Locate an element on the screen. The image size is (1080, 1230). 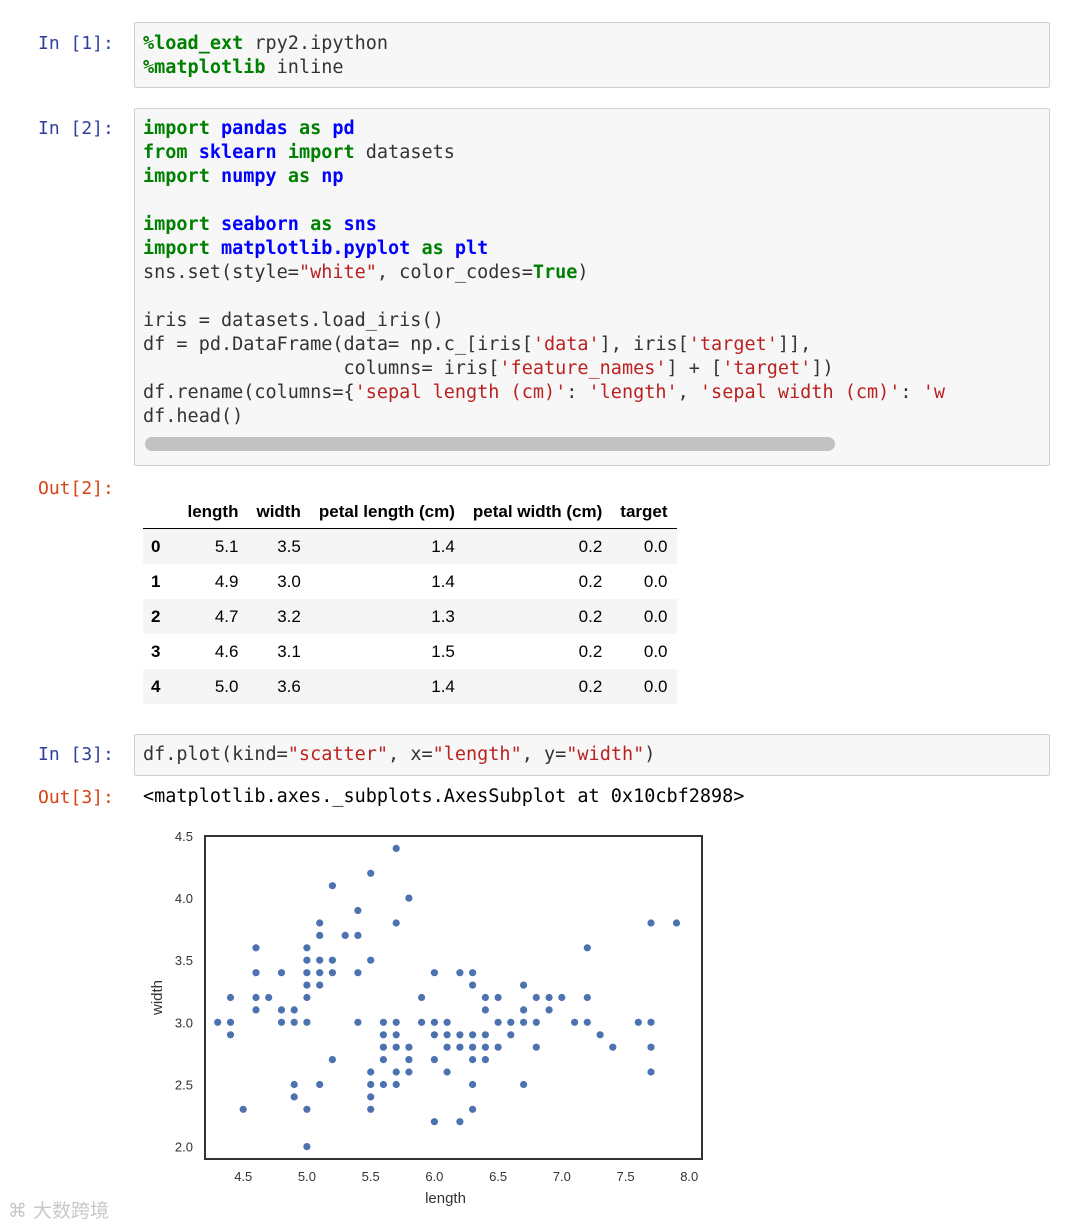
camera-icon: ⌘ is located at coordinates (17, 1211).